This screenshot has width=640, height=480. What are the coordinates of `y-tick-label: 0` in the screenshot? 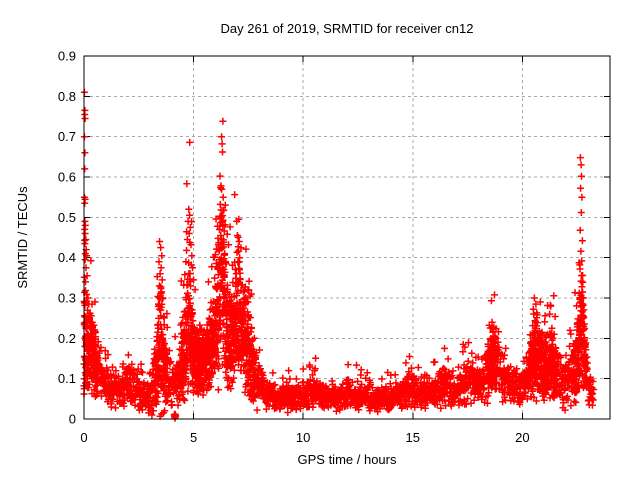 It's located at (72, 419).